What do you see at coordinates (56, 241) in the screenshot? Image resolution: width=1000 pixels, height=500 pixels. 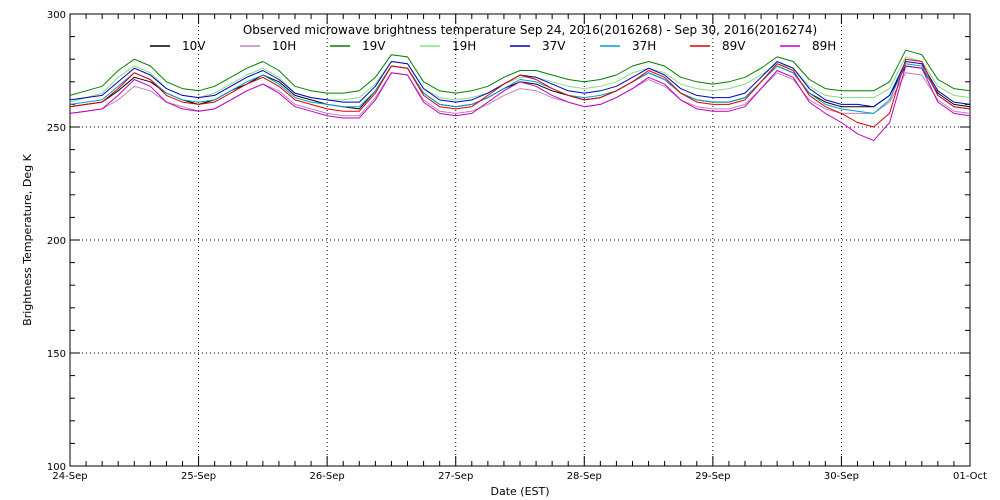 I see `y-tick-label: 200` at bounding box center [56, 241].